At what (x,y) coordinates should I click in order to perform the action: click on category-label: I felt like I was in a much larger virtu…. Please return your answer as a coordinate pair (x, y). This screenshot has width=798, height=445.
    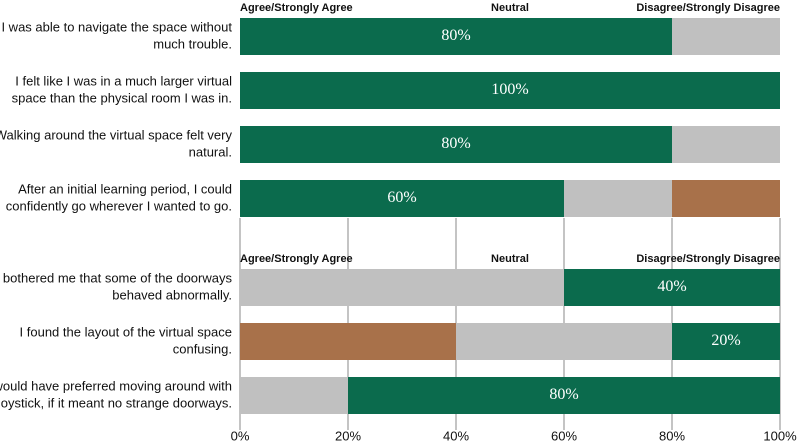
    Looking at the image, I should click on (123, 80).